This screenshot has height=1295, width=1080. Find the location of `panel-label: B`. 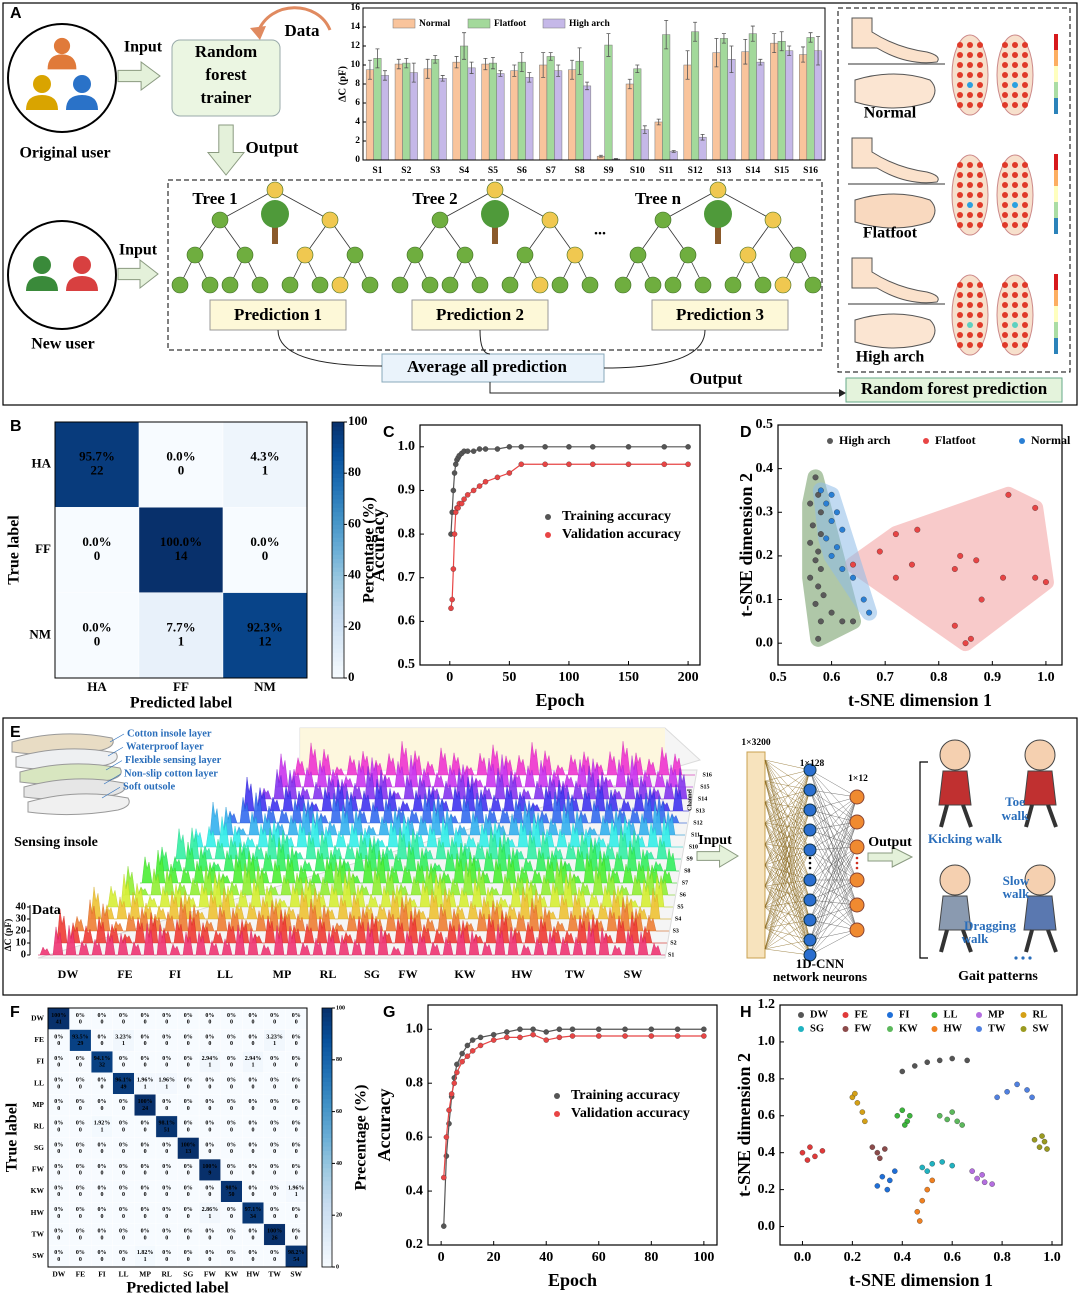

panel-label: B is located at coordinates (16, 426).